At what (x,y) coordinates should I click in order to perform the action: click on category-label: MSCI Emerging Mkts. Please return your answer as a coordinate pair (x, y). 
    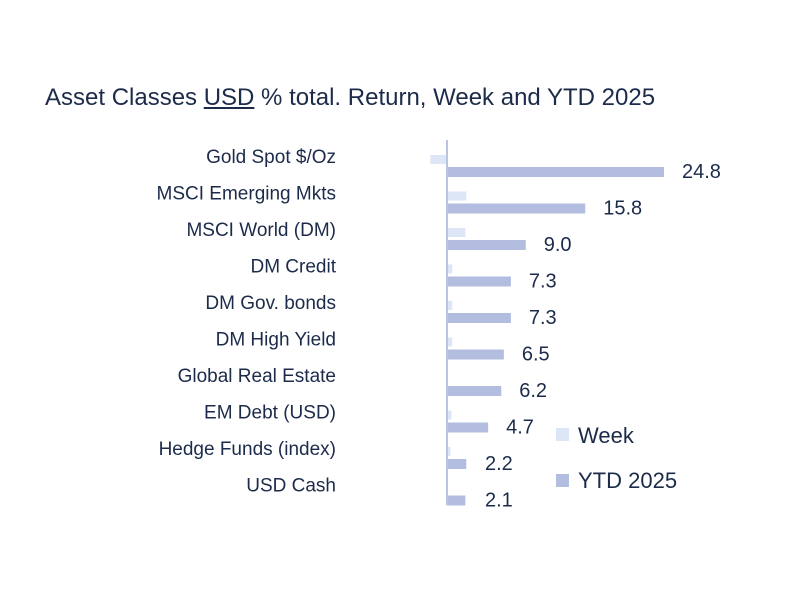
    Looking at the image, I should click on (246, 194).